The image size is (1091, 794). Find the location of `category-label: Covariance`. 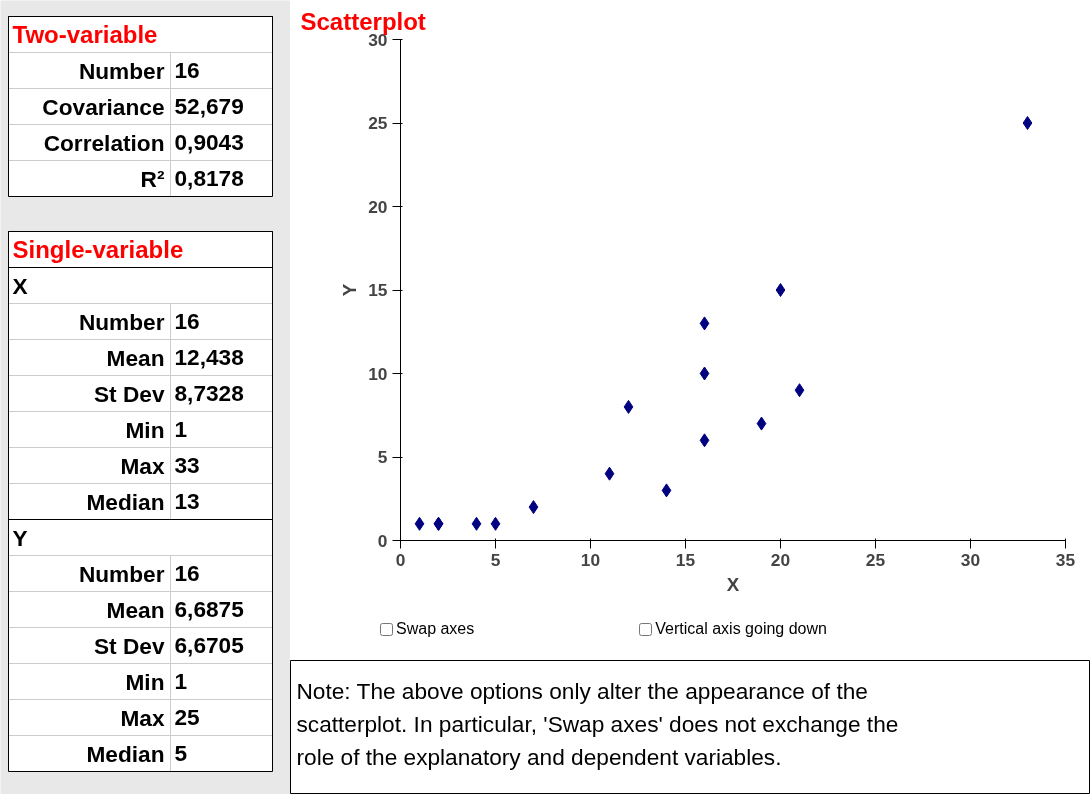

category-label: Covariance is located at coordinates (103, 106).